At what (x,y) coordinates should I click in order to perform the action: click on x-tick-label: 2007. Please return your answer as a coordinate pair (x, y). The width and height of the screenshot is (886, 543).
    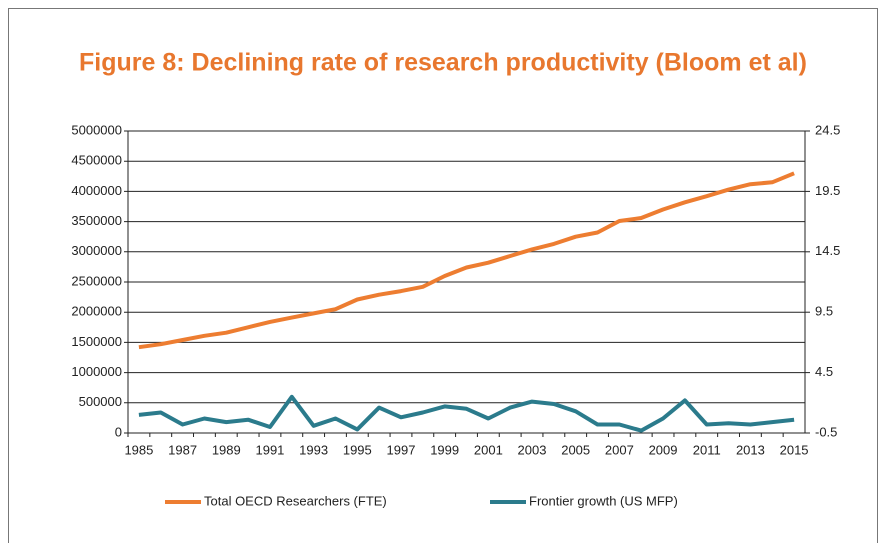
    Looking at the image, I should click on (619, 449).